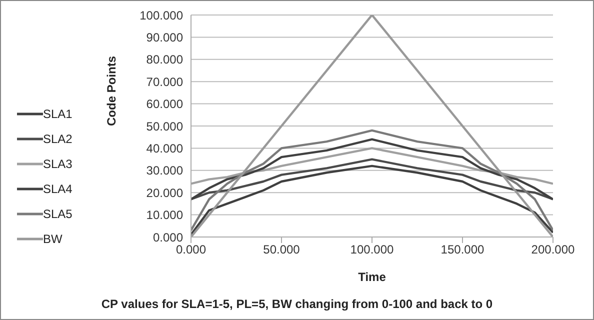  What do you see at coordinates (162, 15) in the screenshot?
I see `y-tick-label: 100.000` at bounding box center [162, 15].